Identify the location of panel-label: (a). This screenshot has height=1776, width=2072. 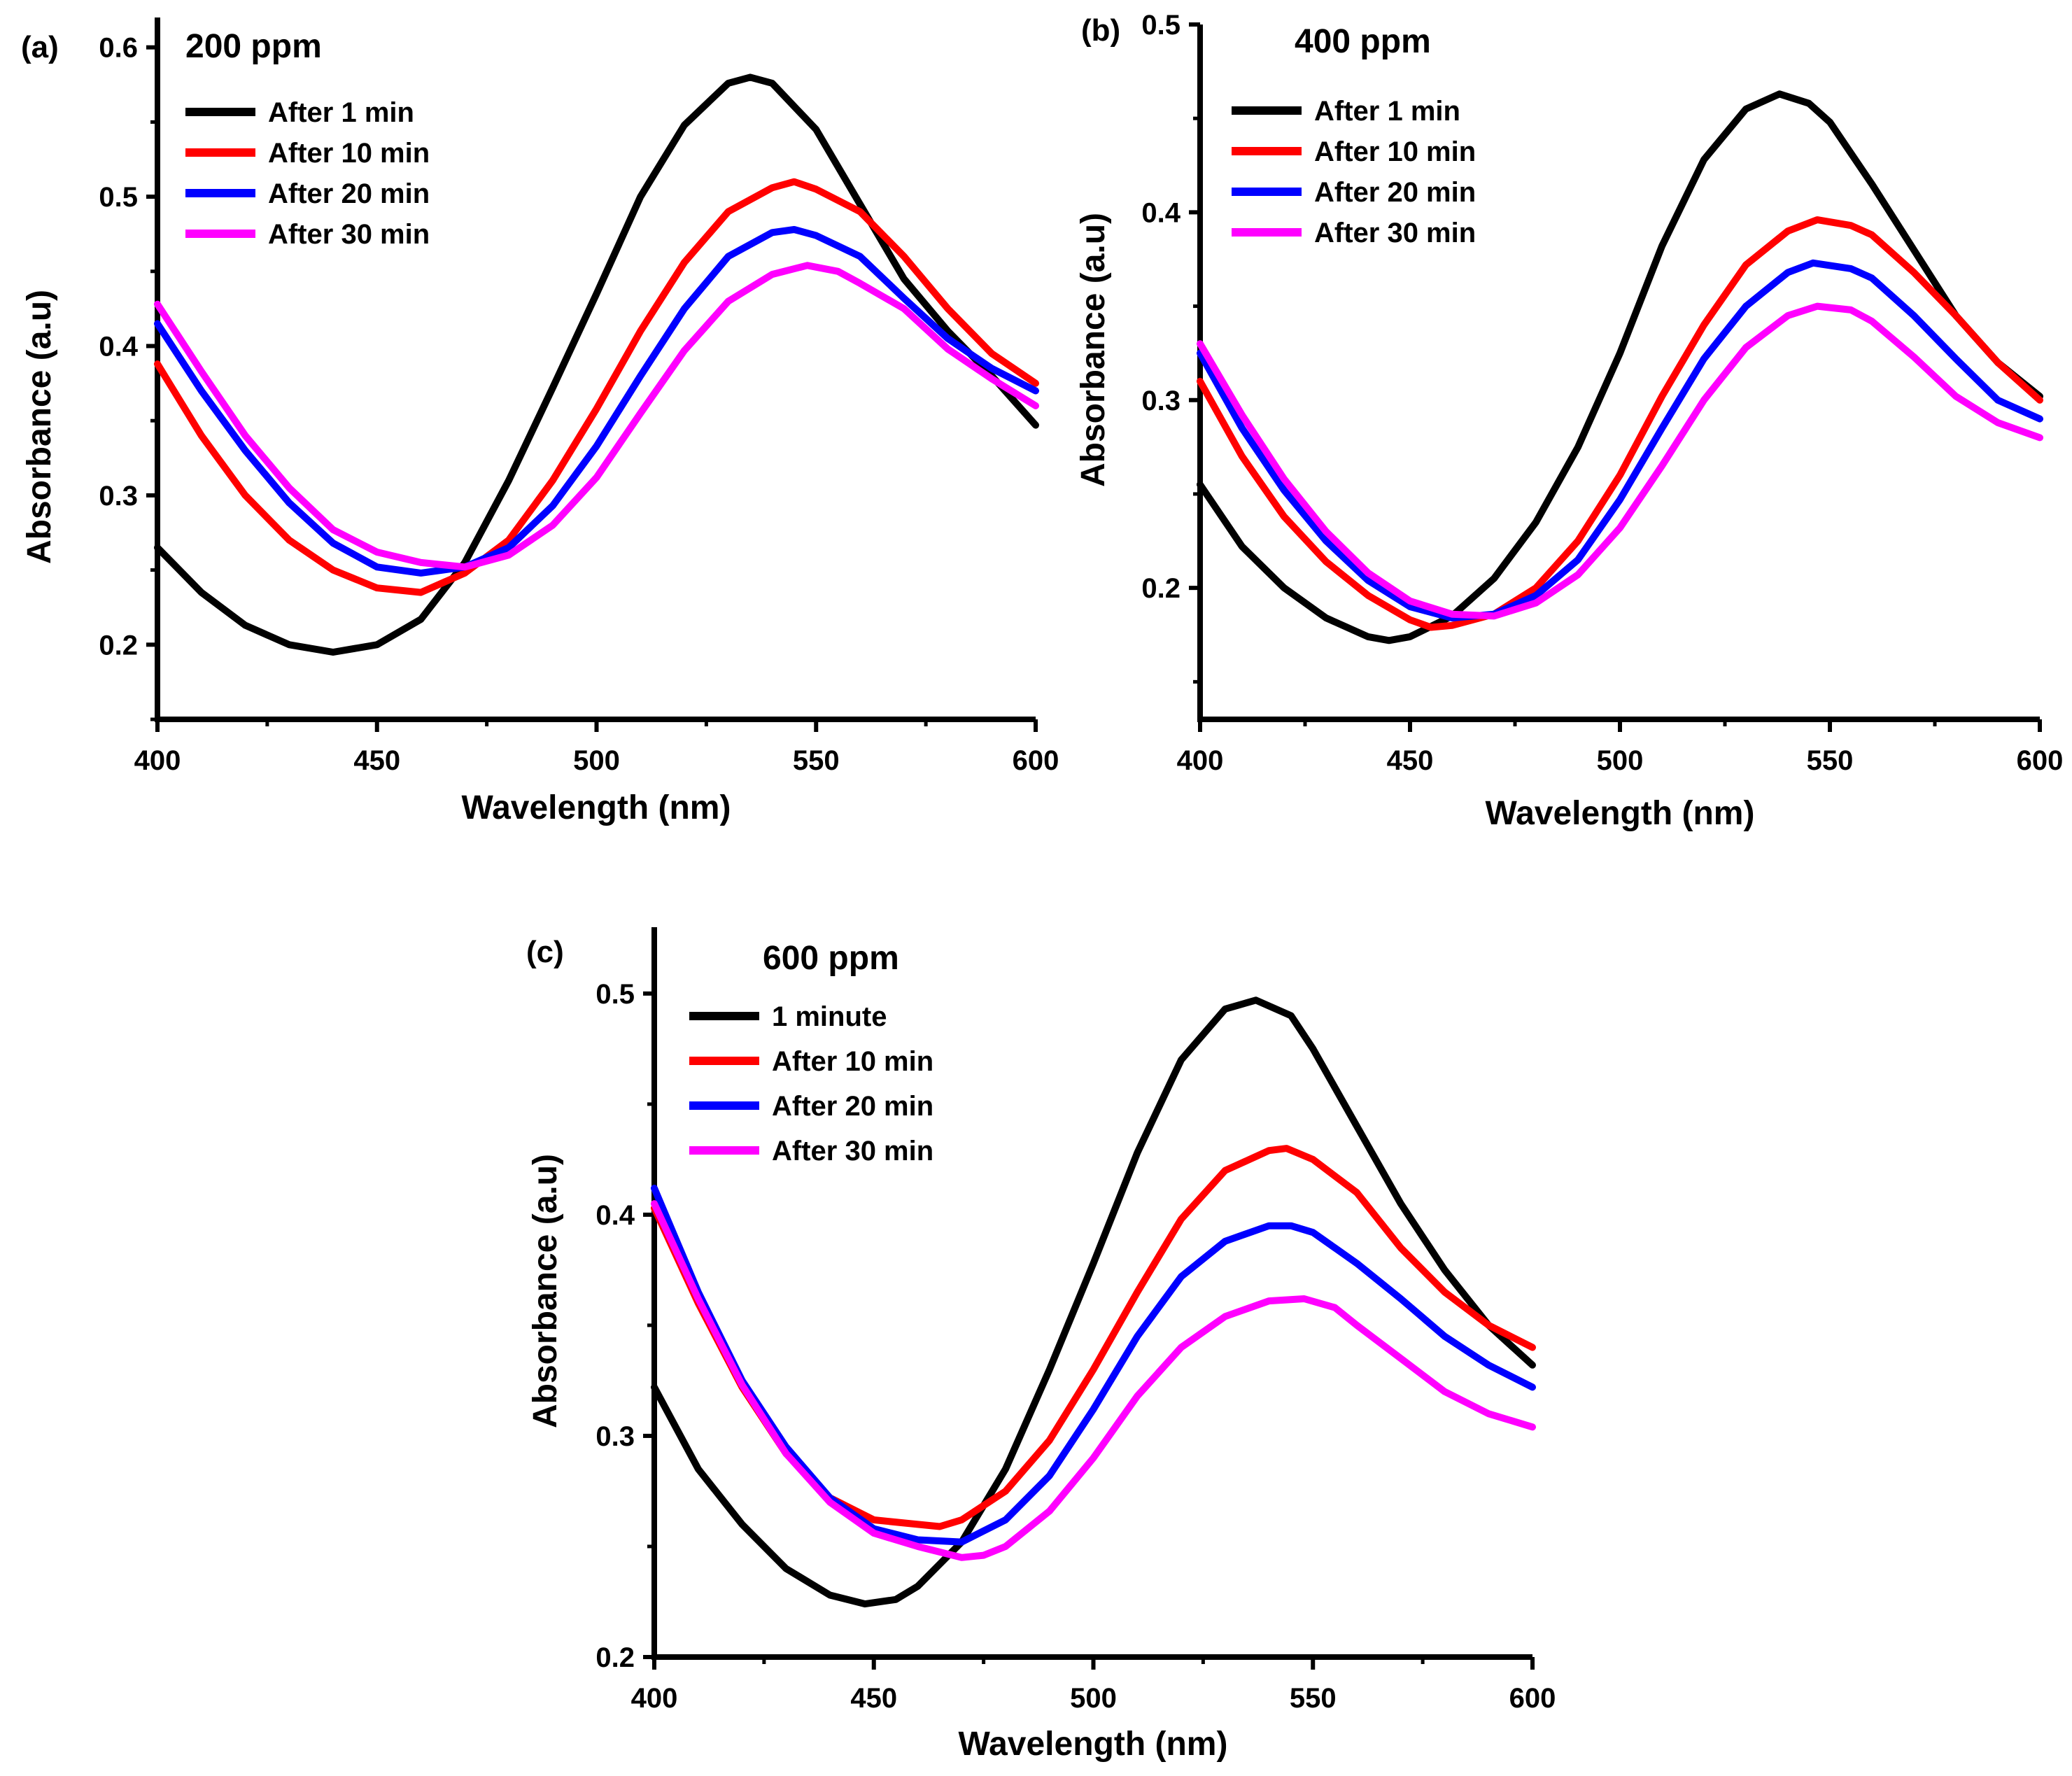
(40, 47).